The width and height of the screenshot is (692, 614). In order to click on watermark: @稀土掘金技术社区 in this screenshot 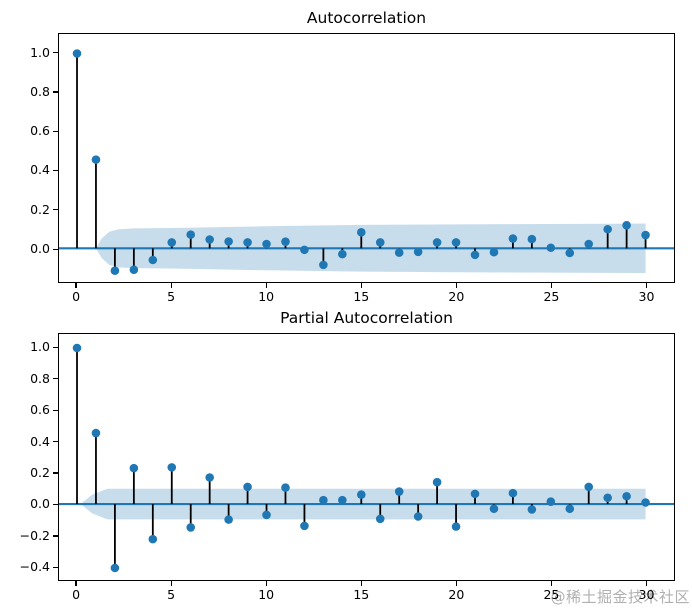, I will do `click(620, 597)`.